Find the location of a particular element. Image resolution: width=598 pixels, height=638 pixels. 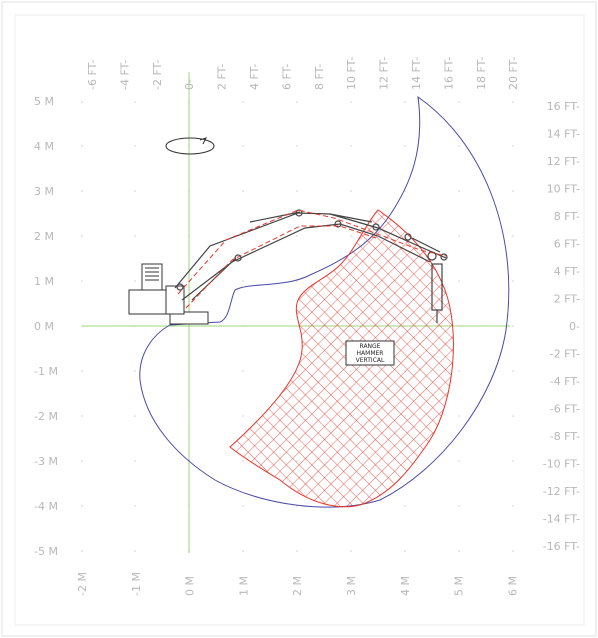

left-meter-label: 3 M is located at coordinates (44, 191).